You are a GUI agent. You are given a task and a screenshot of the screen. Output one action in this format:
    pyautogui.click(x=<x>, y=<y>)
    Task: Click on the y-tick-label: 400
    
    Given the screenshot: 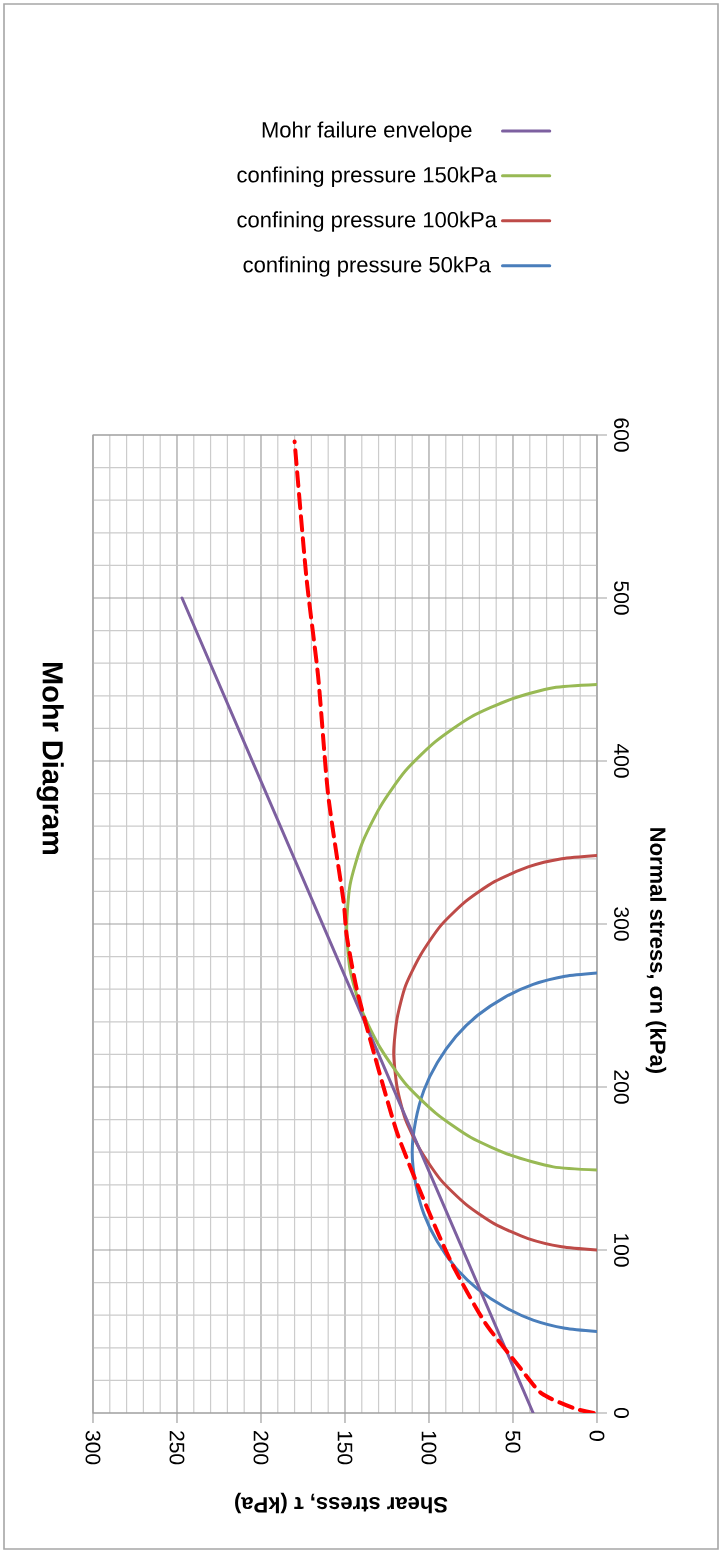 What is the action you would take?
    pyautogui.click(x=621, y=760)
    